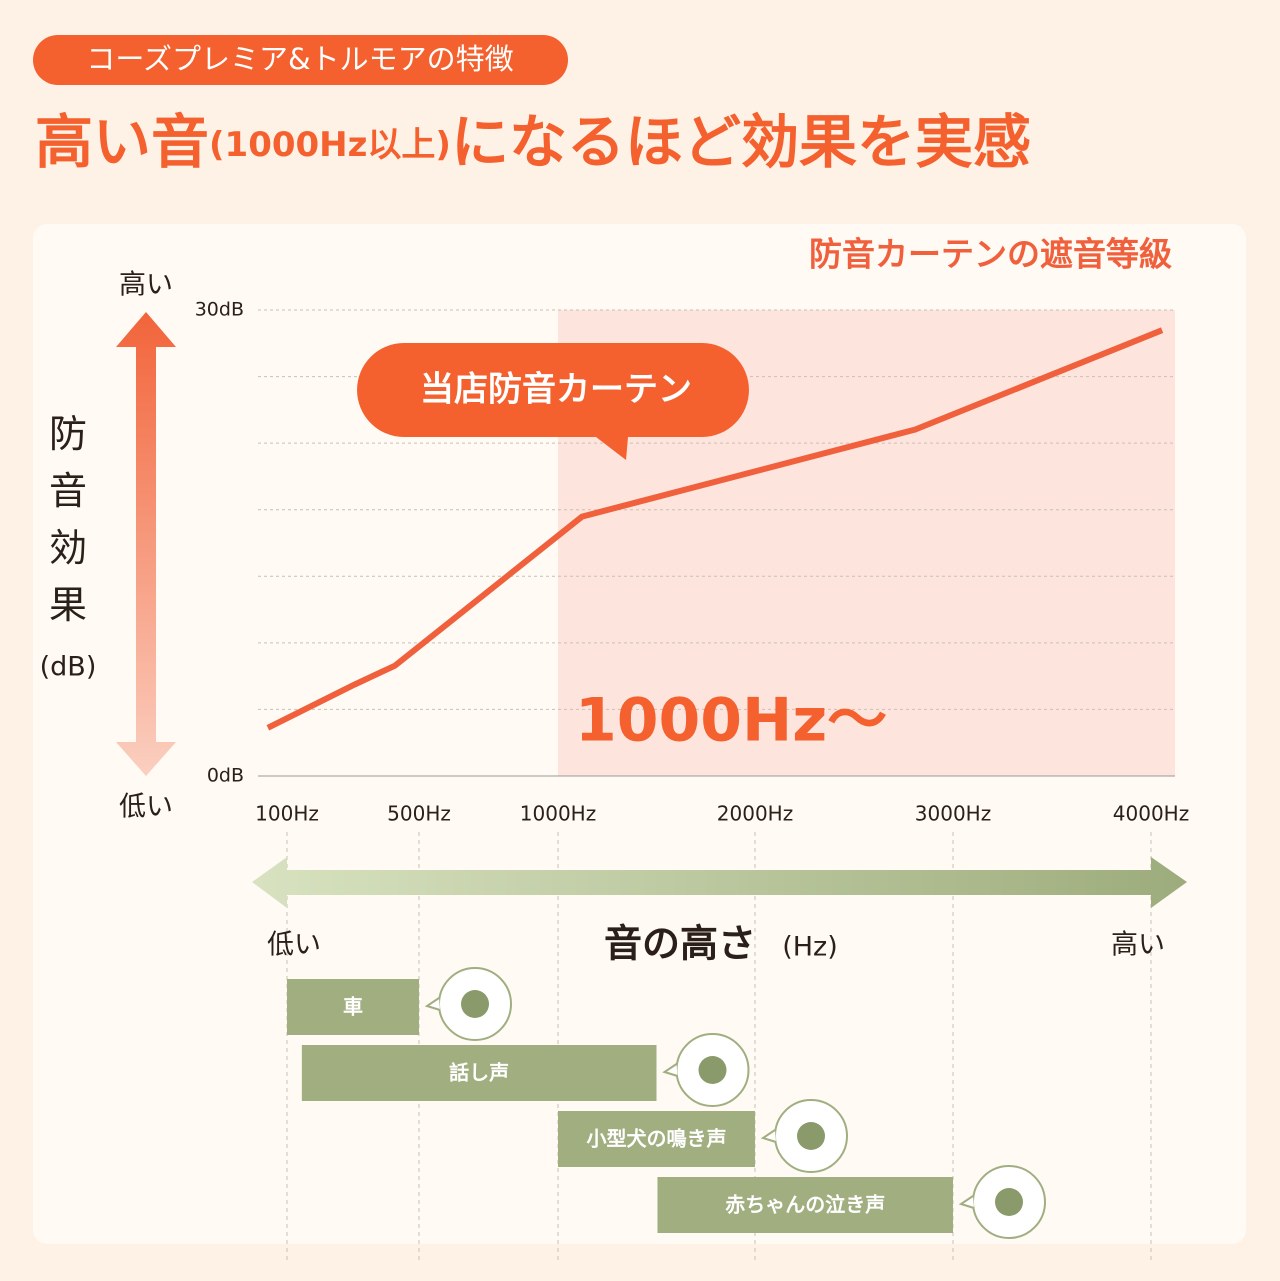 This screenshot has height=1281, width=1280. What do you see at coordinates (294, 945) in the screenshot?
I see `x-low: 低い` at bounding box center [294, 945].